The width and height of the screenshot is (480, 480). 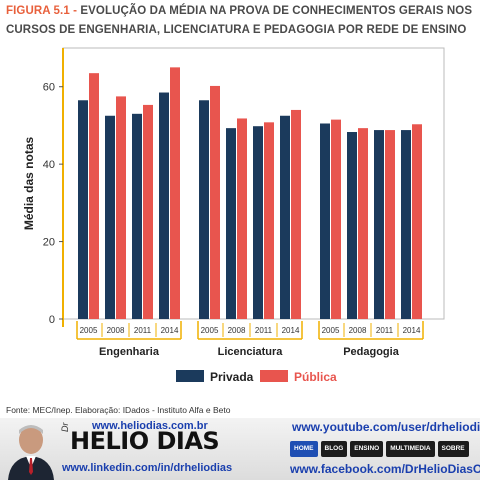 What do you see at coordinates (352, 225) in the screenshot?
I see `bar-privada-pedagogia-2008` at bounding box center [352, 225].